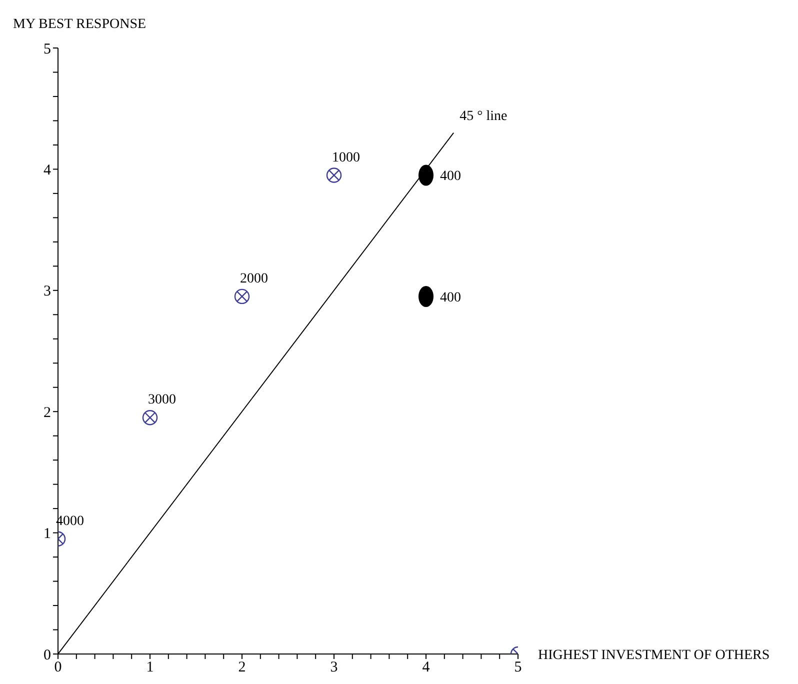 The image size is (798, 684). What do you see at coordinates (484, 116) in the screenshot?
I see `annotation: 45 ° line` at bounding box center [484, 116].